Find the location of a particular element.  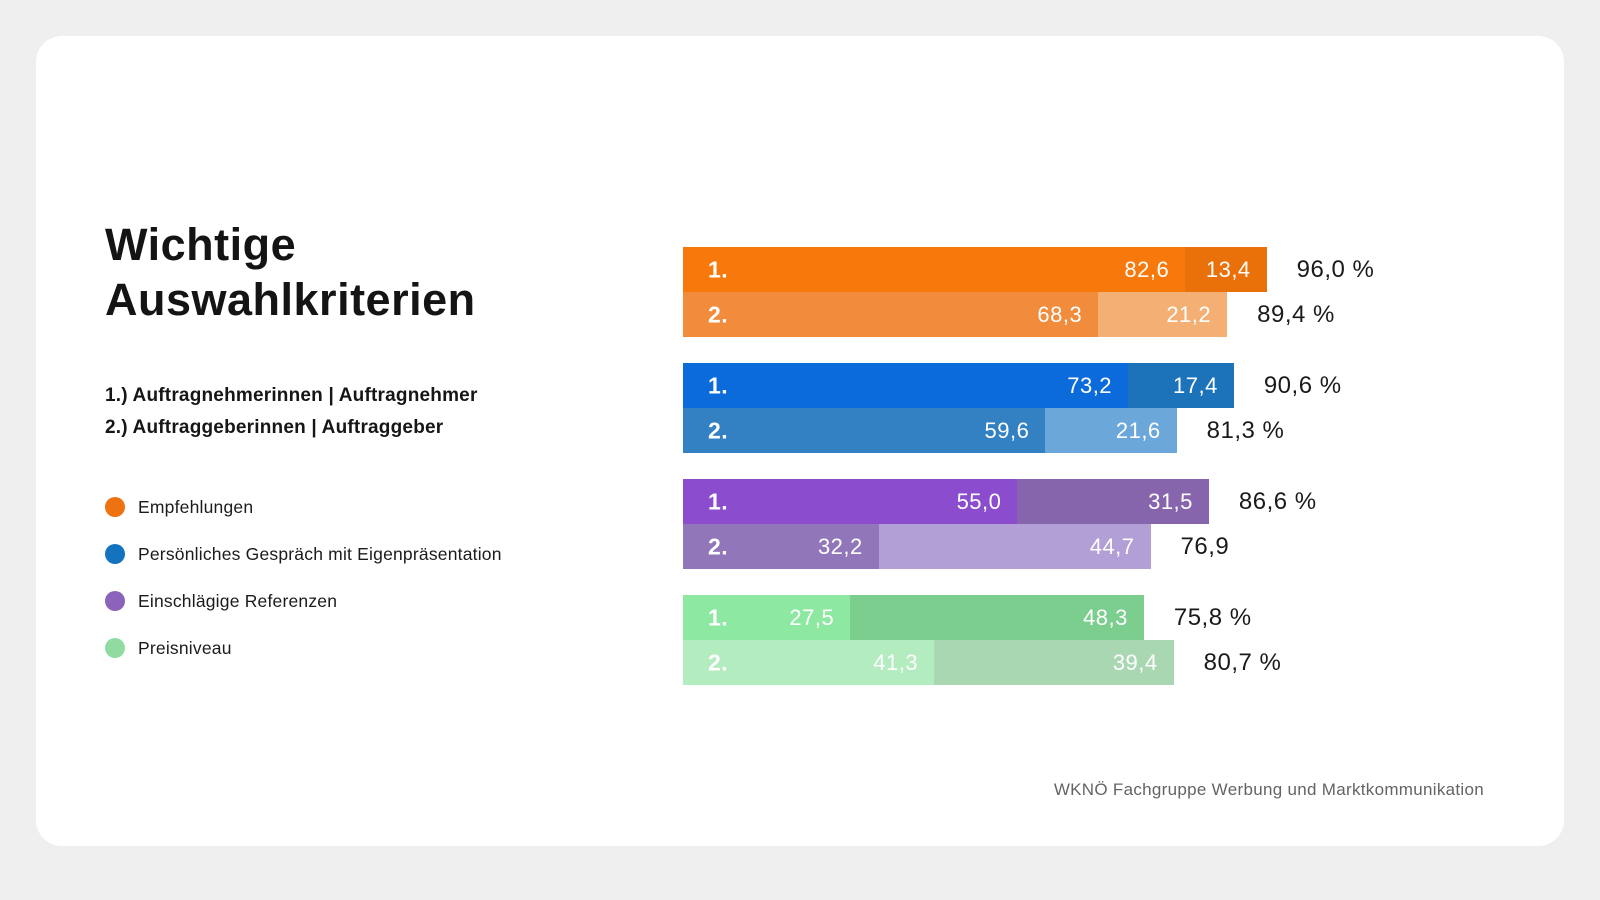

bar-row: 2. 68,3 21,2 89,4 % is located at coordinates (1028, 314).